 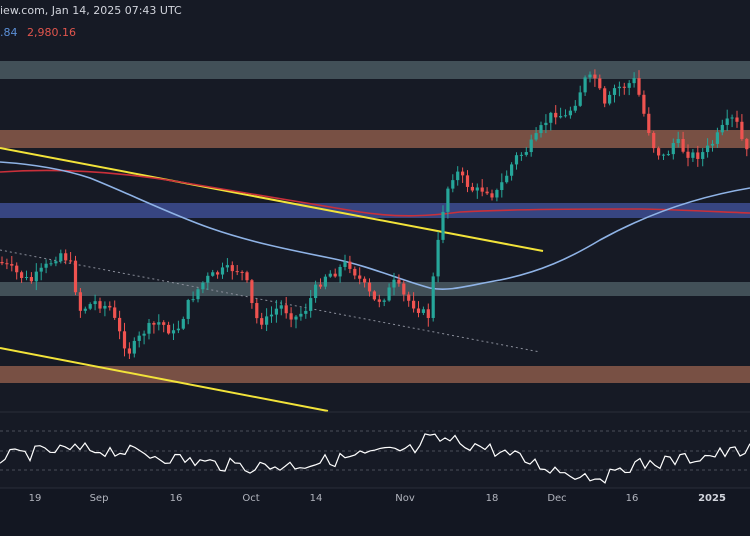 I want to click on ma-blue-value: .84, so click(x=9, y=32).